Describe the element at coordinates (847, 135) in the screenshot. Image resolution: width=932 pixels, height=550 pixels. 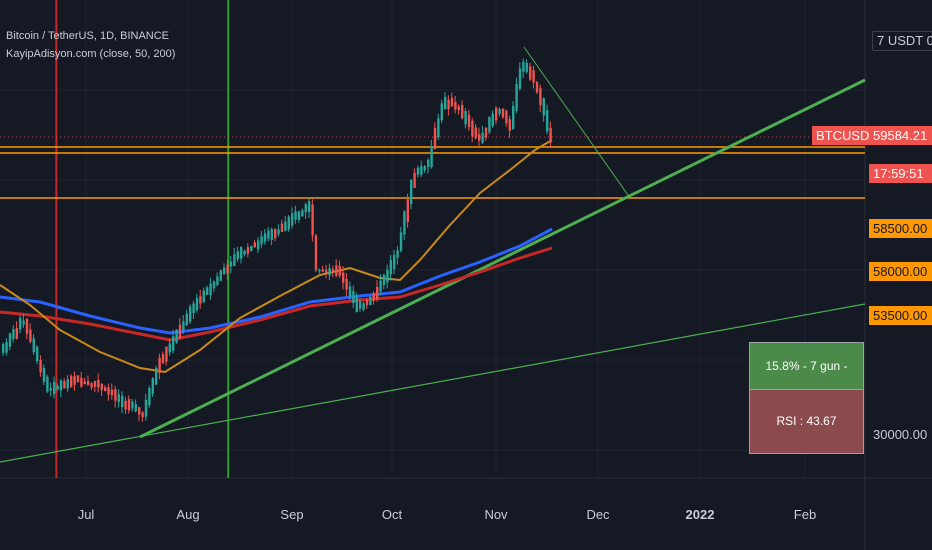
I see `ticker-badge: BTCUSDT` at that location.